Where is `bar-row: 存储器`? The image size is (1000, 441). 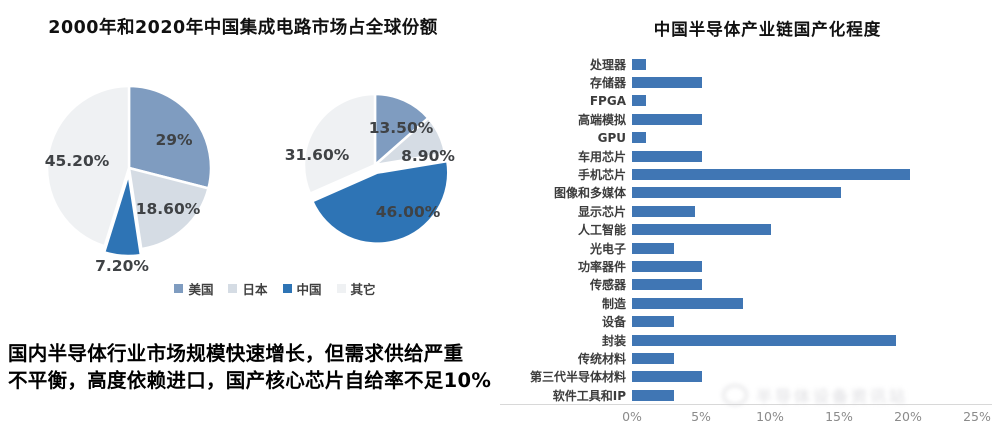
bar-row: 存储器 is located at coordinates (740, 82).